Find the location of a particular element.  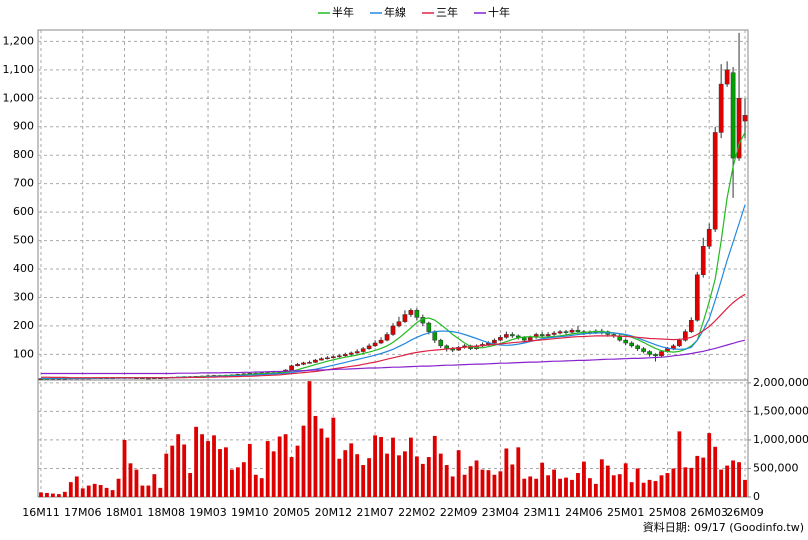

x-tick-label: 22M02 is located at coordinates (417, 512).